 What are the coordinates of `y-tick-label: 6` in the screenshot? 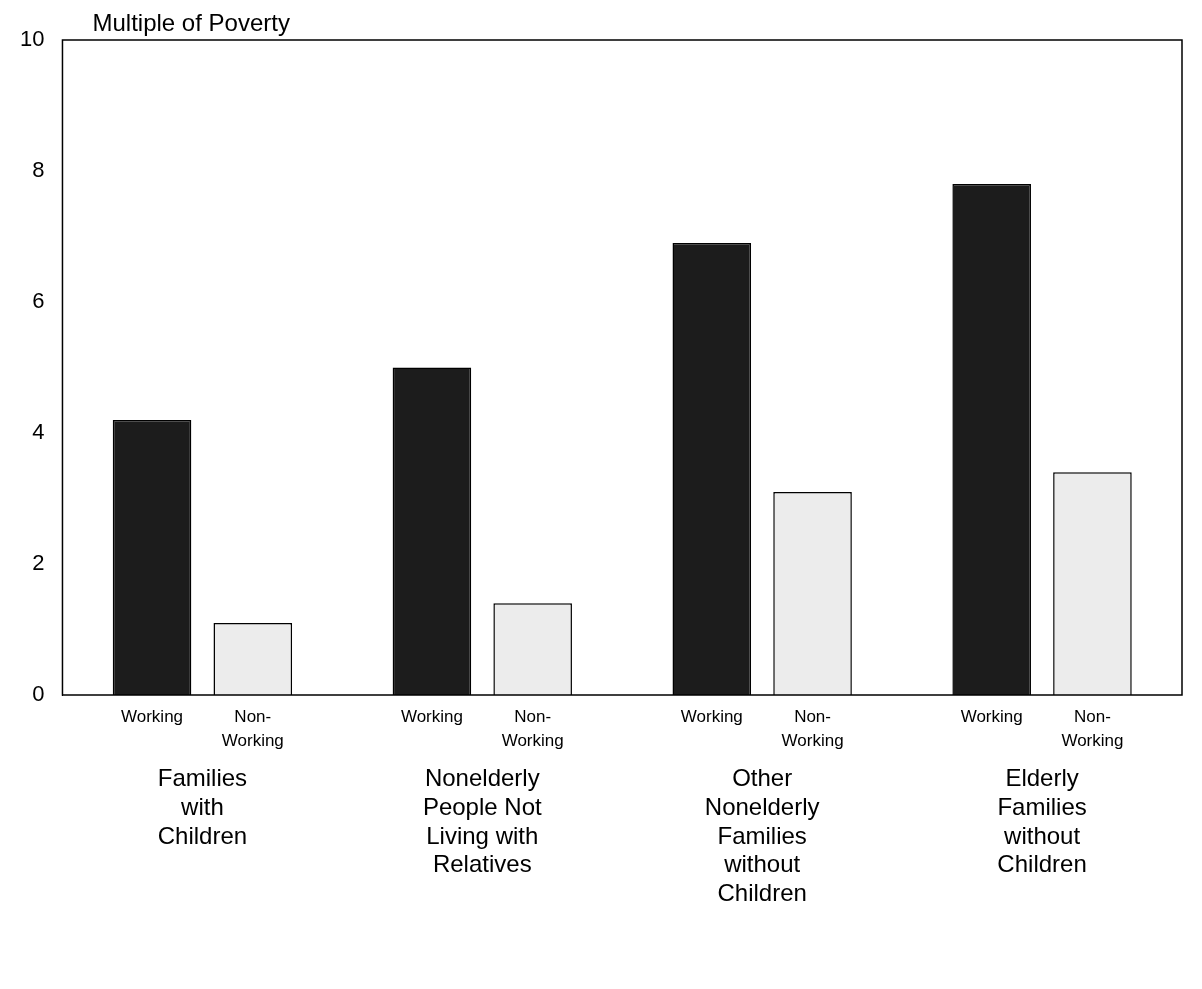 It's located at (38, 301).